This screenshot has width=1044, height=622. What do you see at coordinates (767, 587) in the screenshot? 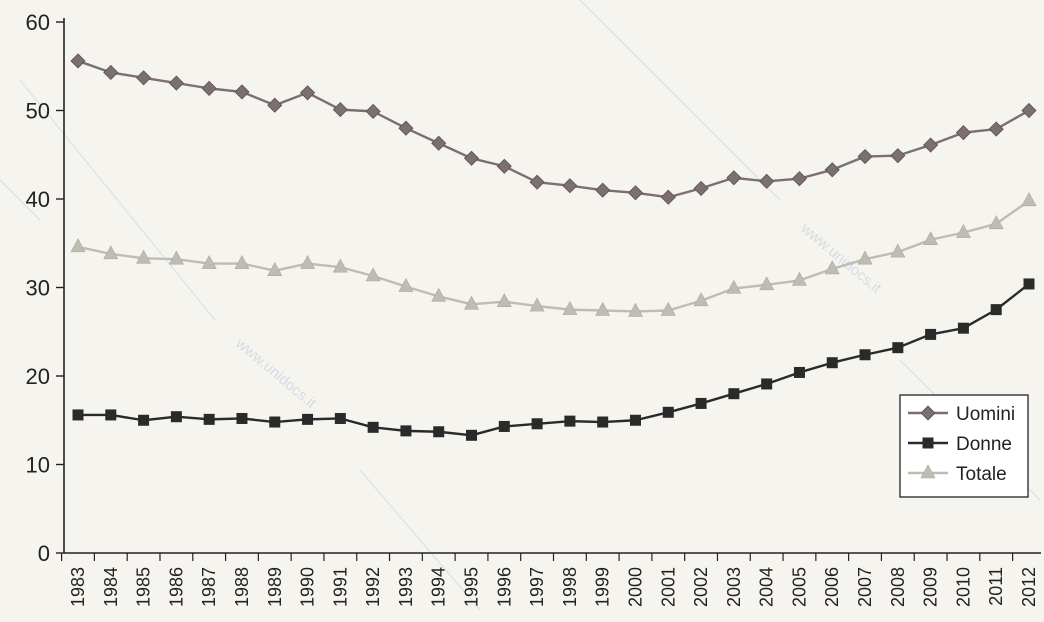
I see `x-tick-label: 2004` at bounding box center [767, 587].